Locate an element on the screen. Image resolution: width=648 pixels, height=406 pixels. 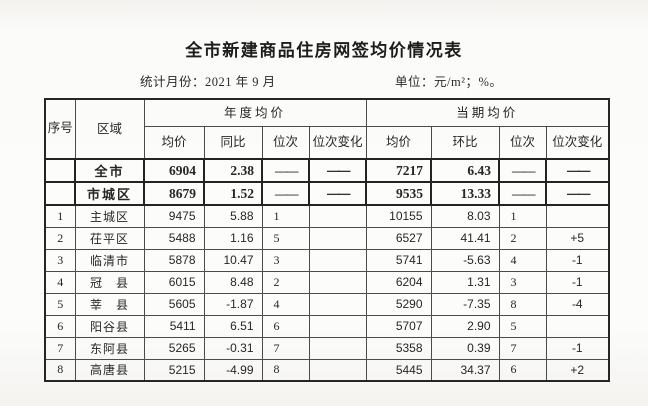
cell-annual-rank: 4 is located at coordinates (285, 304).